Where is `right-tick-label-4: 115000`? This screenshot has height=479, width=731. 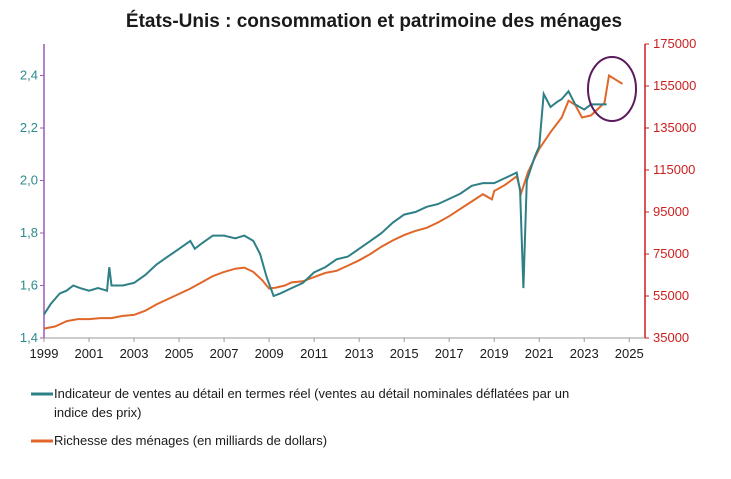
right-tick-label-4: 115000 is located at coordinates (674, 169).